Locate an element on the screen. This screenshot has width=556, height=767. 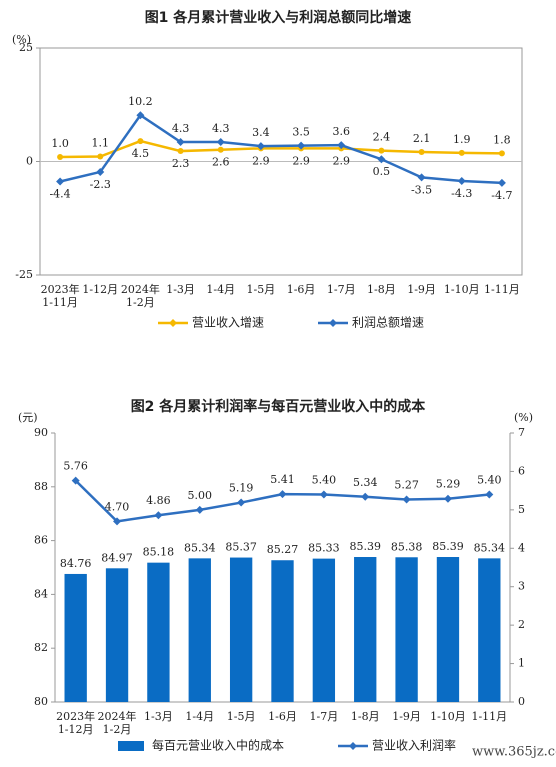
watermark: www.365jz.com is located at coordinates (514, 752).